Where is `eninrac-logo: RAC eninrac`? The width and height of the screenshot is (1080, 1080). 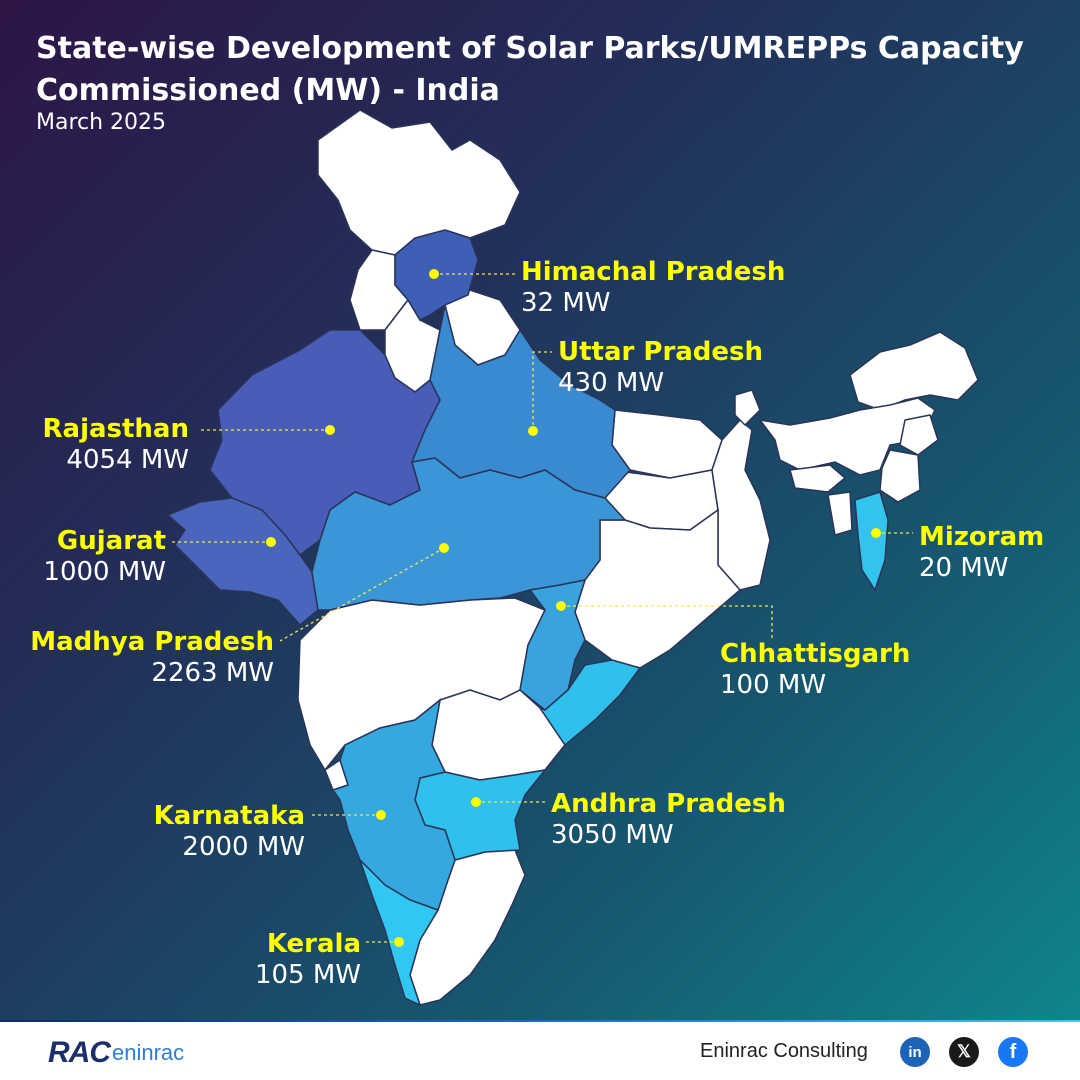
eninrac-logo: RAC eninrac is located at coordinates (116, 1053).